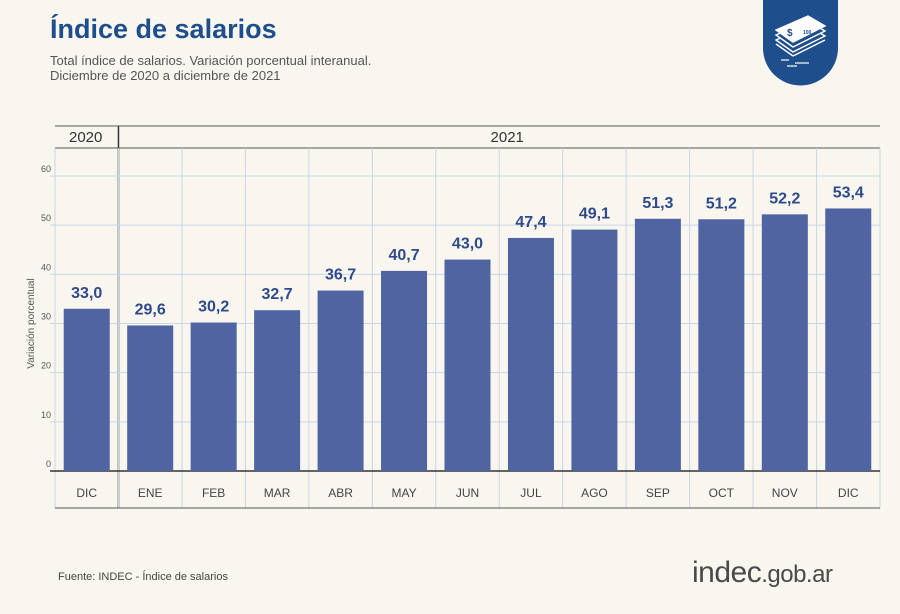 Image resolution: width=900 pixels, height=614 pixels. Describe the element at coordinates (46, 366) in the screenshot. I see `y-tick-label: 20` at that location.